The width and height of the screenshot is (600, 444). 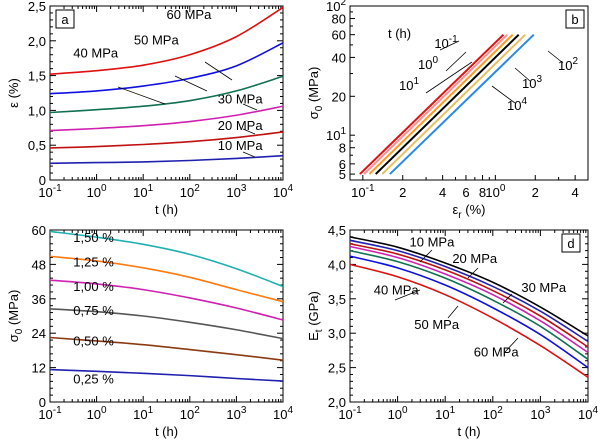 What do you see at coordinates (93, 310) in the screenshot?
I see `series-label: 0,75 %` at bounding box center [93, 310].